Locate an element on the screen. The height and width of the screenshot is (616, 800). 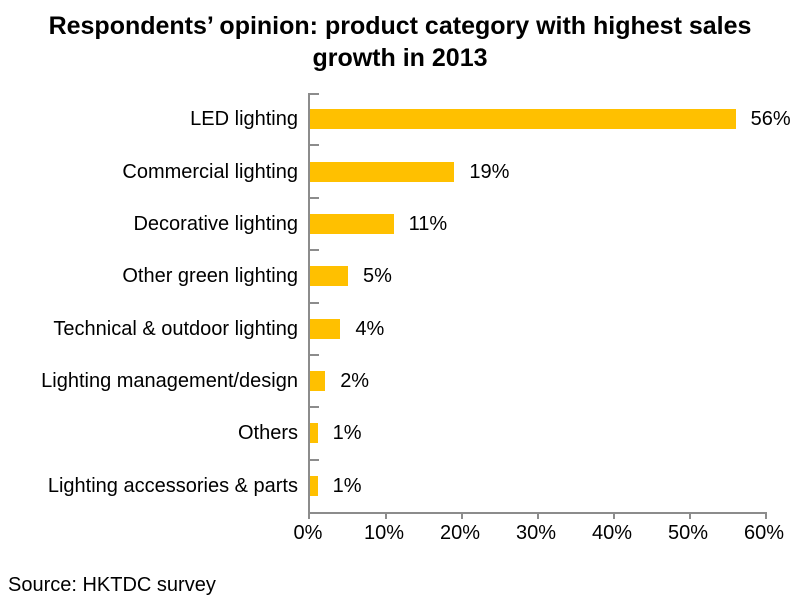
value-axis-tick-label: 0% is located at coordinates (308, 533).